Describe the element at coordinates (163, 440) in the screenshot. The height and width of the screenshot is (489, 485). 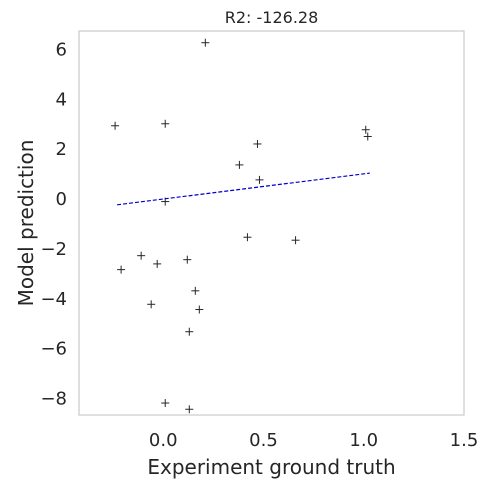
I see `x-tick-label: 0.0` at that location.